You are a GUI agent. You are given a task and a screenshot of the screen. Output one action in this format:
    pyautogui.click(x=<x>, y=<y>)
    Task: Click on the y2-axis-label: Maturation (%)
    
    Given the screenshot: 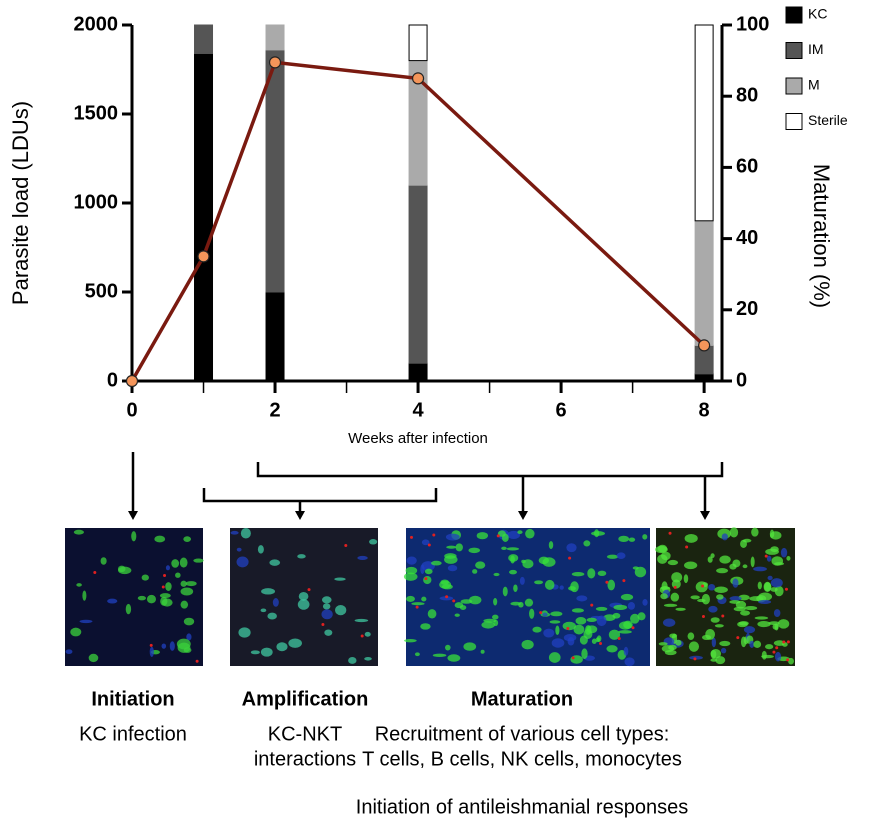 What is the action you would take?
    pyautogui.click(x=821, y=236)
    